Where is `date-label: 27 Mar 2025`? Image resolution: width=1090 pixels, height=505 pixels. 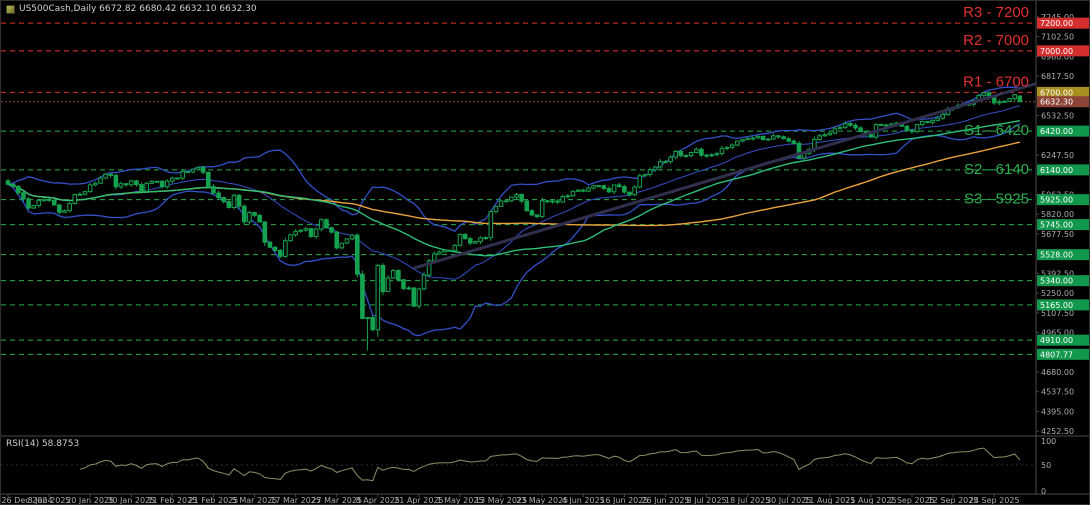
date-label: 27 Mar 2025 is located at coordinates (336, 500).